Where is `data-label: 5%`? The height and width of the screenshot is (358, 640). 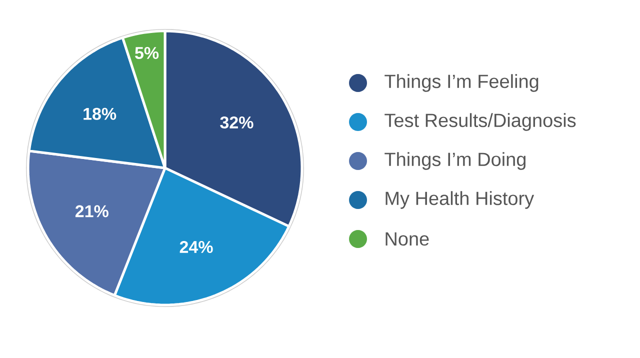
data-label: 5% is located at coordinates (147, 52).